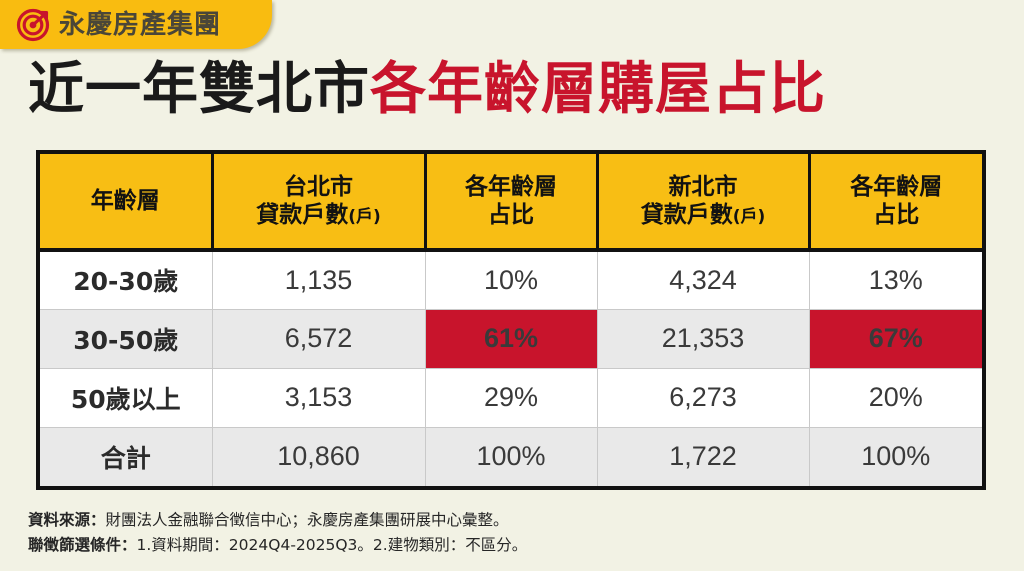  Describe the element at coordinates (895, 339) in the screenshot. I see `cell-newtaipei-share-highlight: 67%` at that location.